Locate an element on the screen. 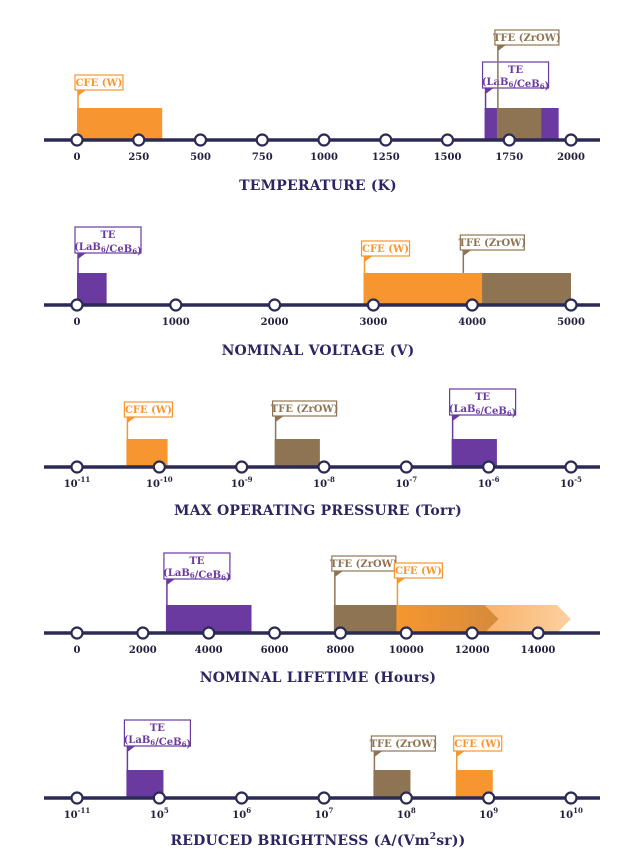  axis-title: TEMPERATURE (K) is located at coordinates (318, 186).